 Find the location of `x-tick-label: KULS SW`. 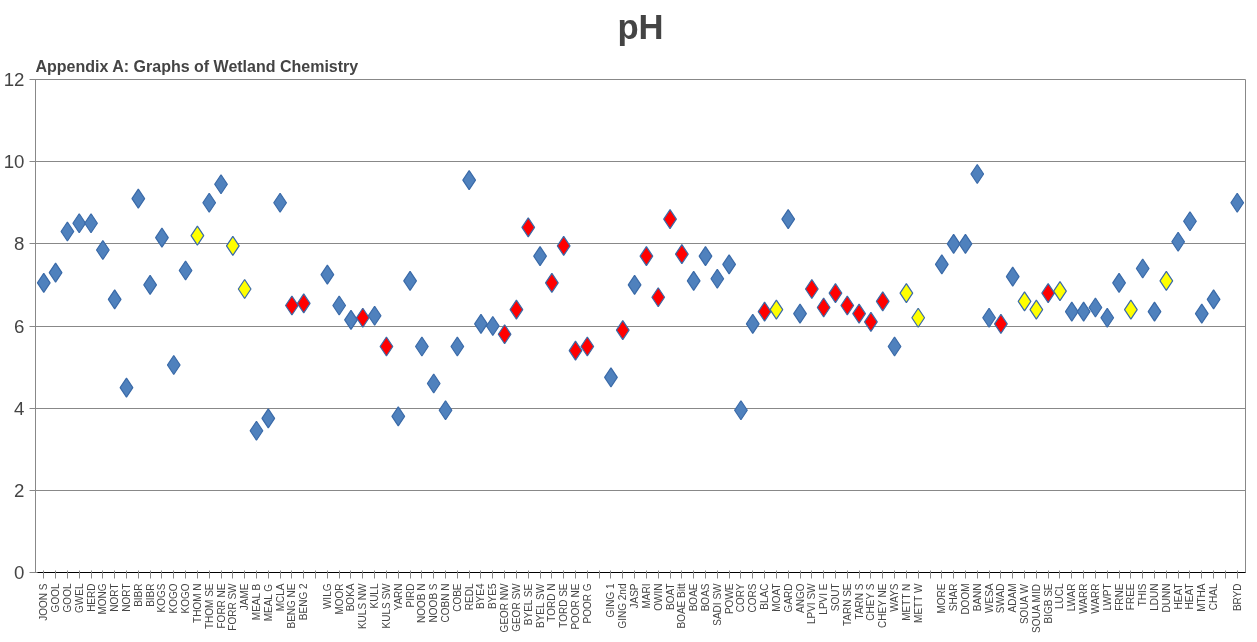

x-tick-label: KULS SW is located at coordinates (386, 605).